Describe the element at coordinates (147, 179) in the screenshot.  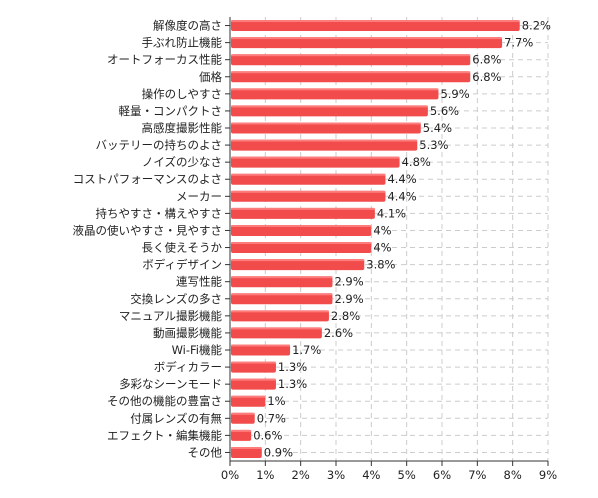
I see `category-label: コストパフォーマンスのよさ` at that location.